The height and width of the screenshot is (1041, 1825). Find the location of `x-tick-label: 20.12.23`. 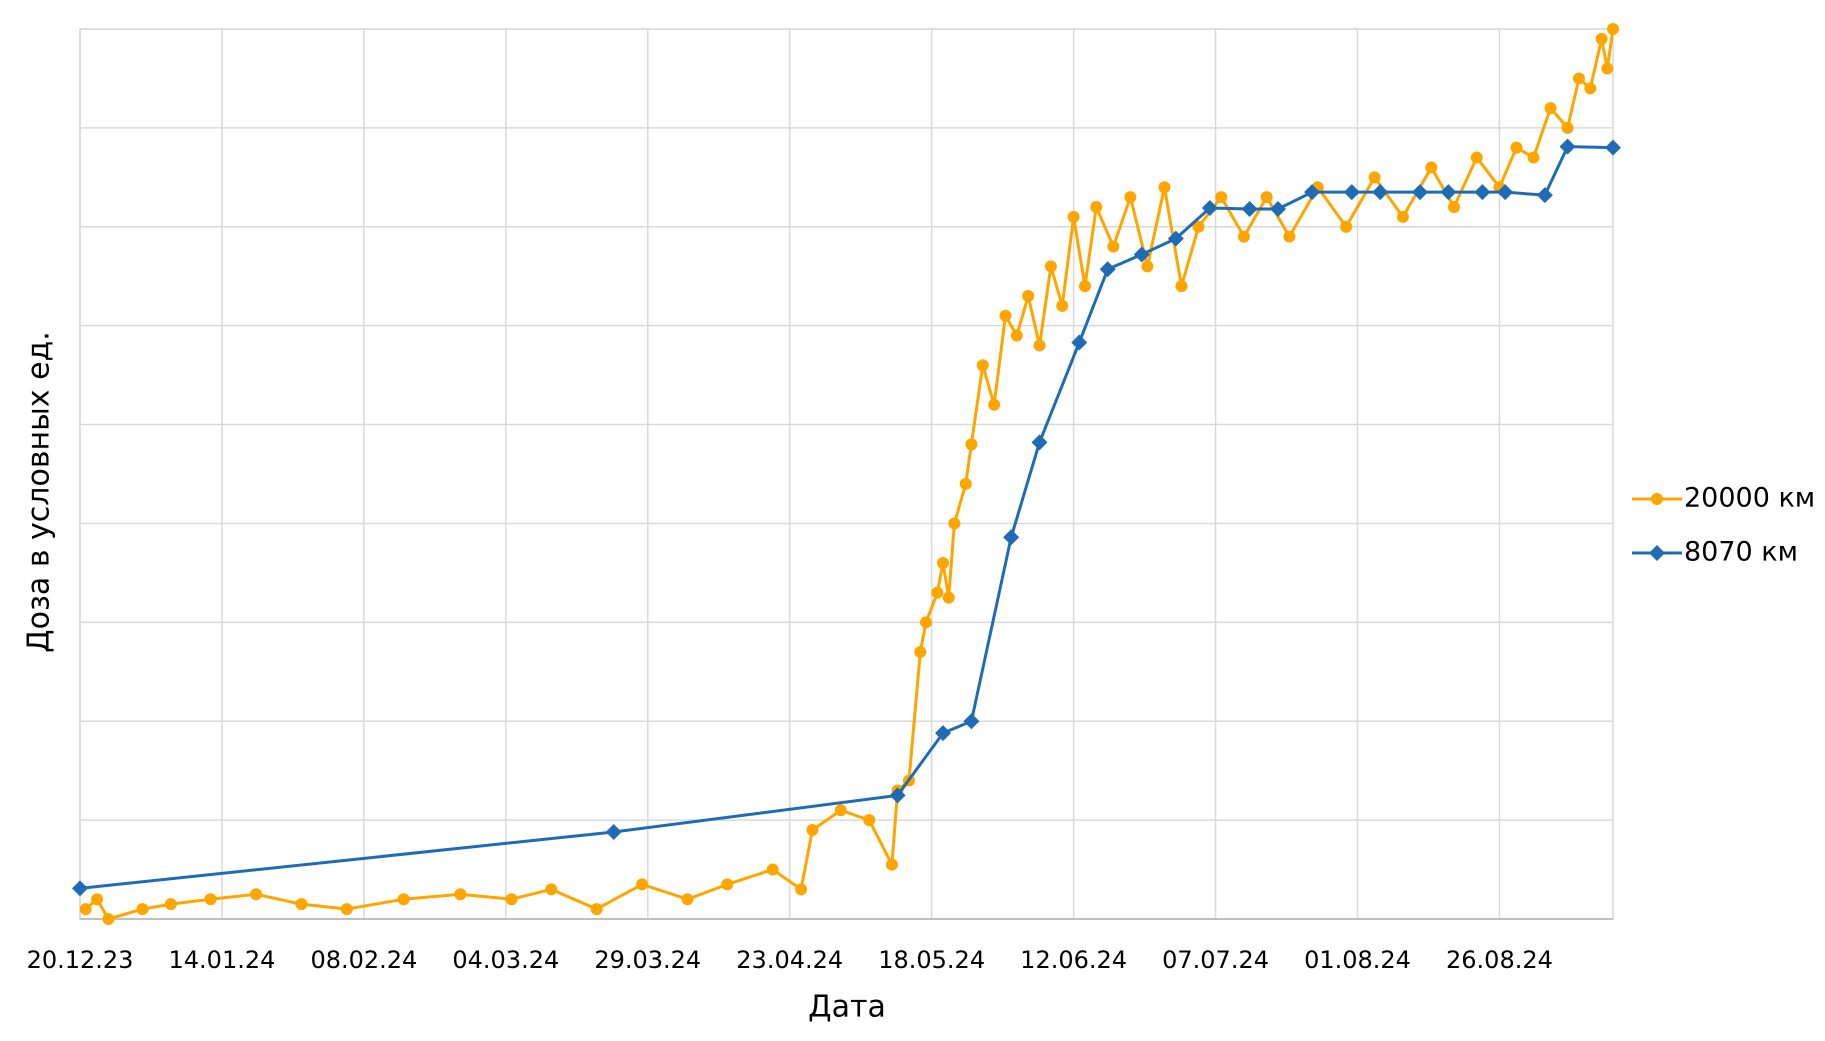

x-tick-label: 20.12.23 is located at coordinates (80, 960).